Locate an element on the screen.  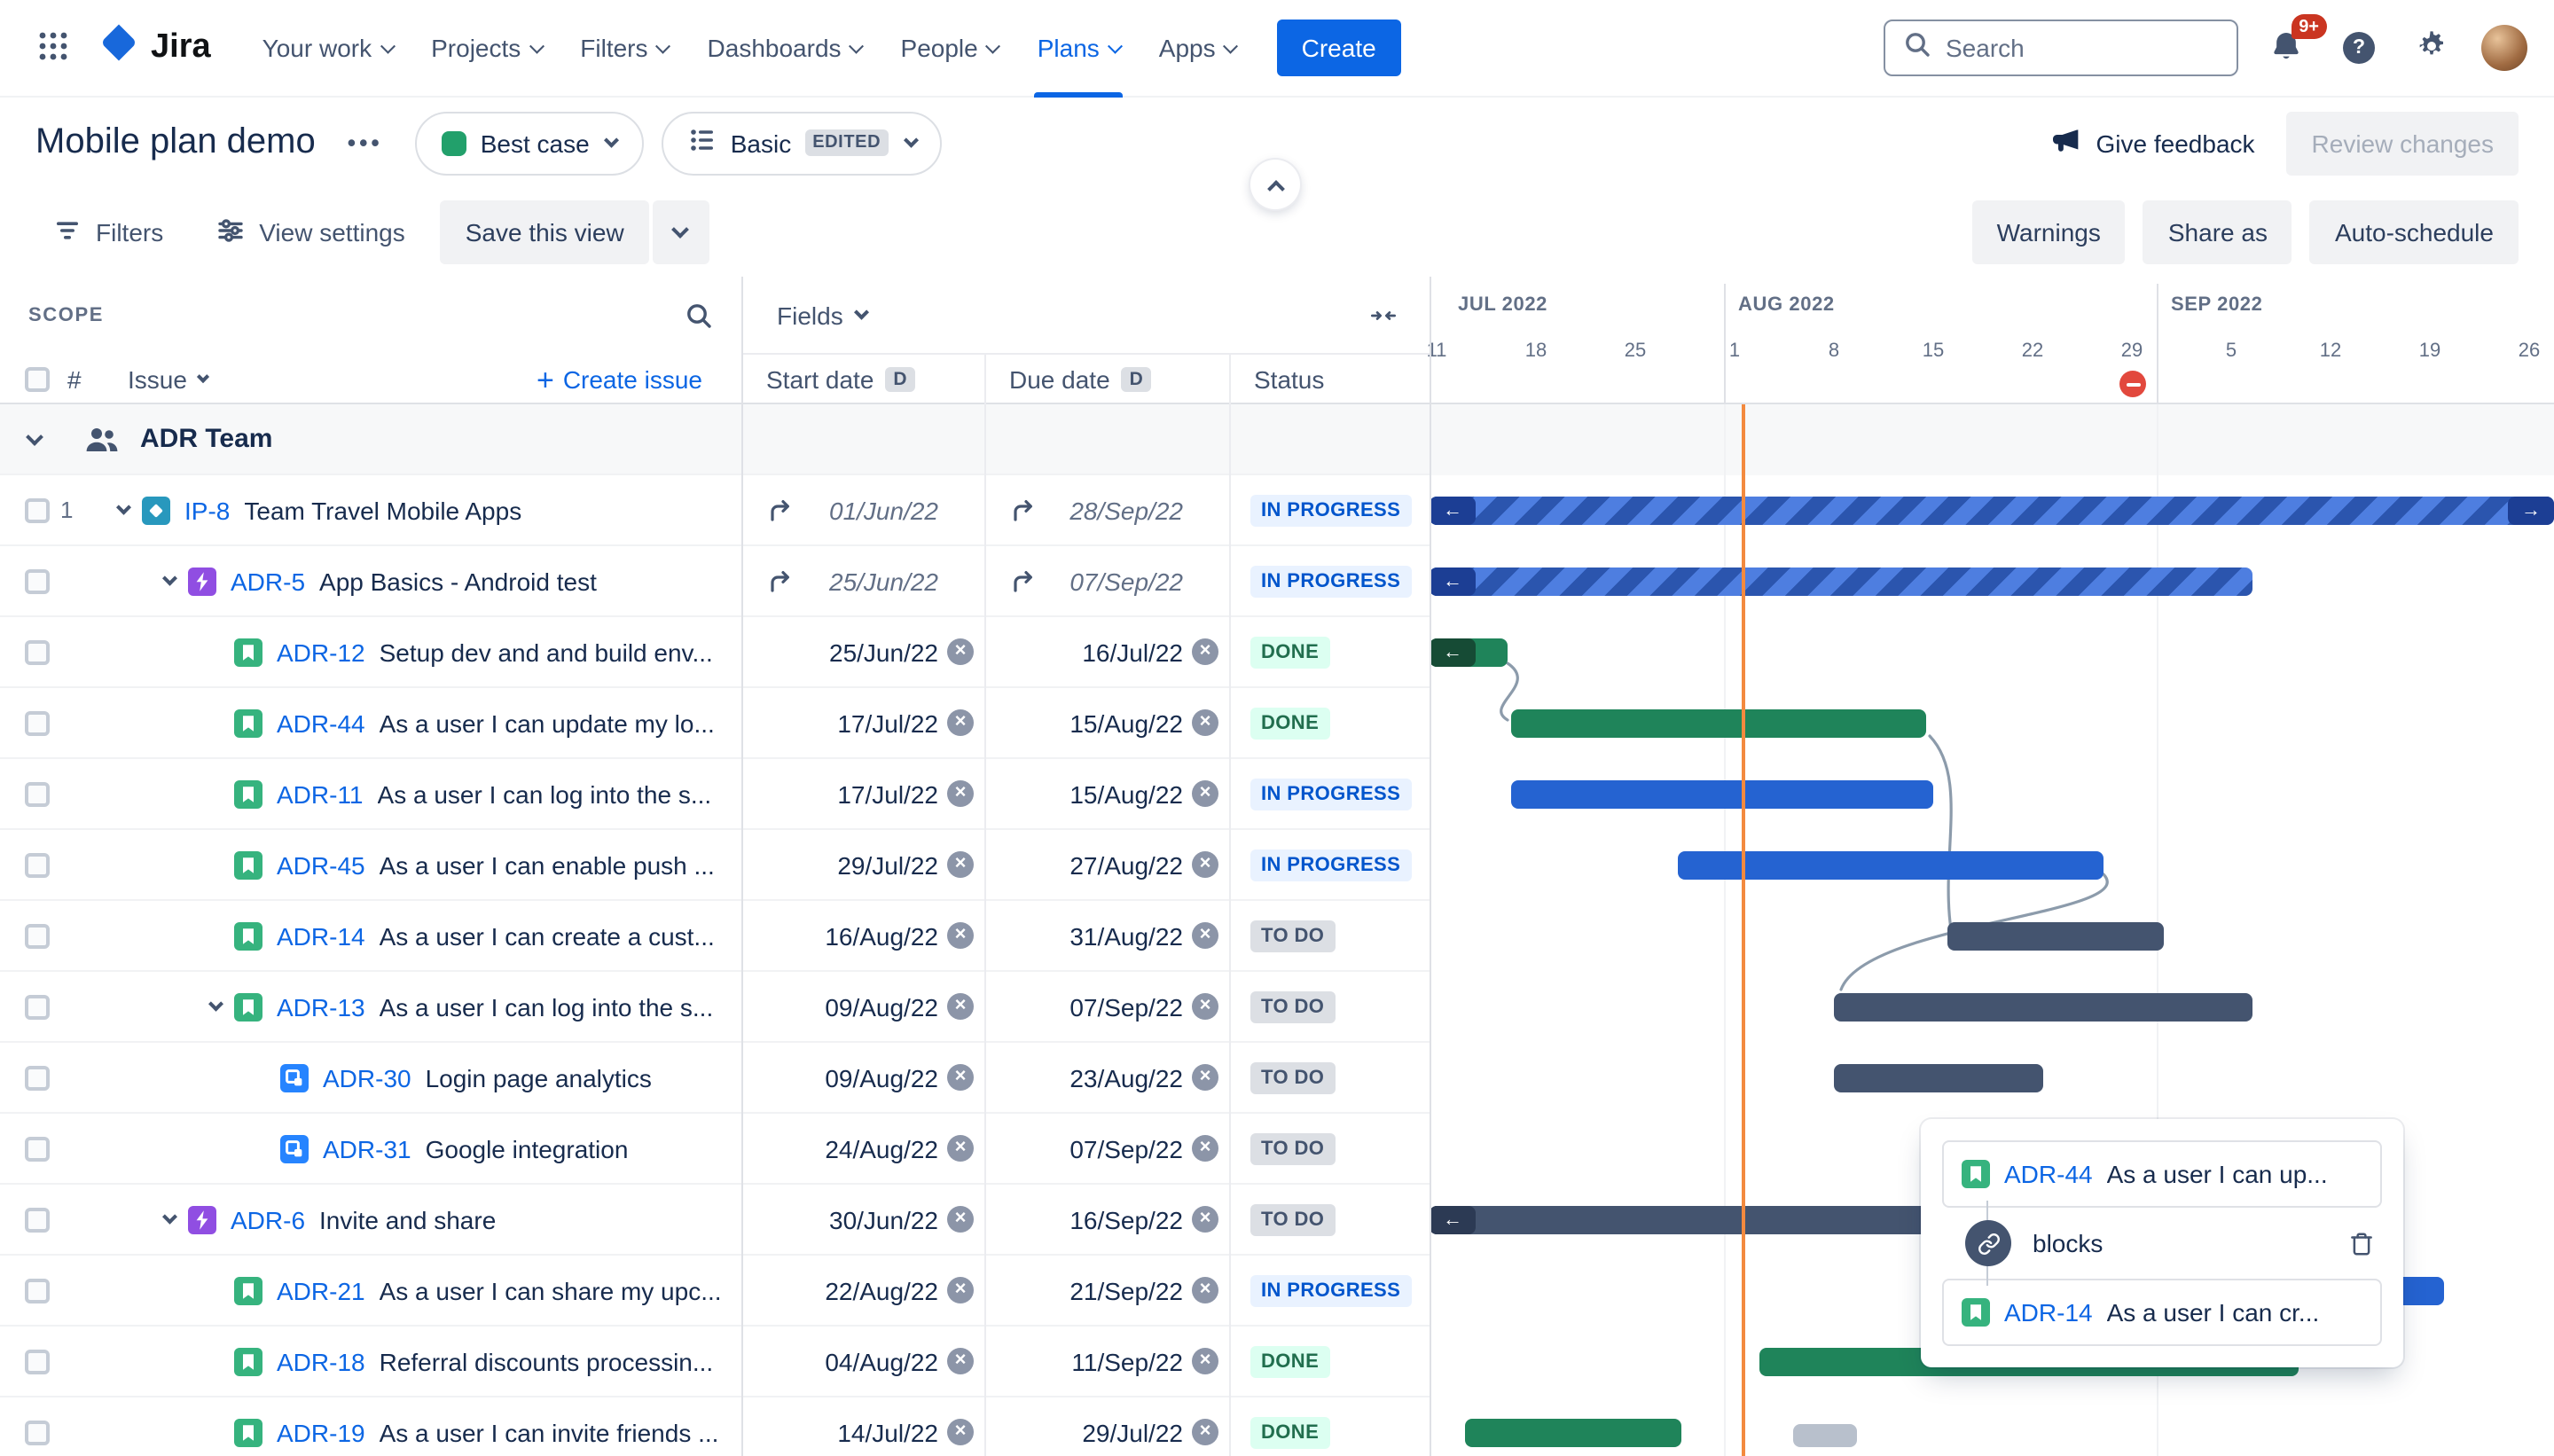
nav-apps: Apps is located at coordinates (1198, 48).